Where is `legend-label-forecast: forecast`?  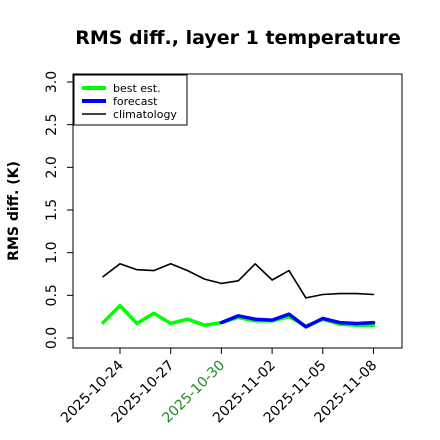 legend-label-forecast: forecast is located at coordinates (135, 101).